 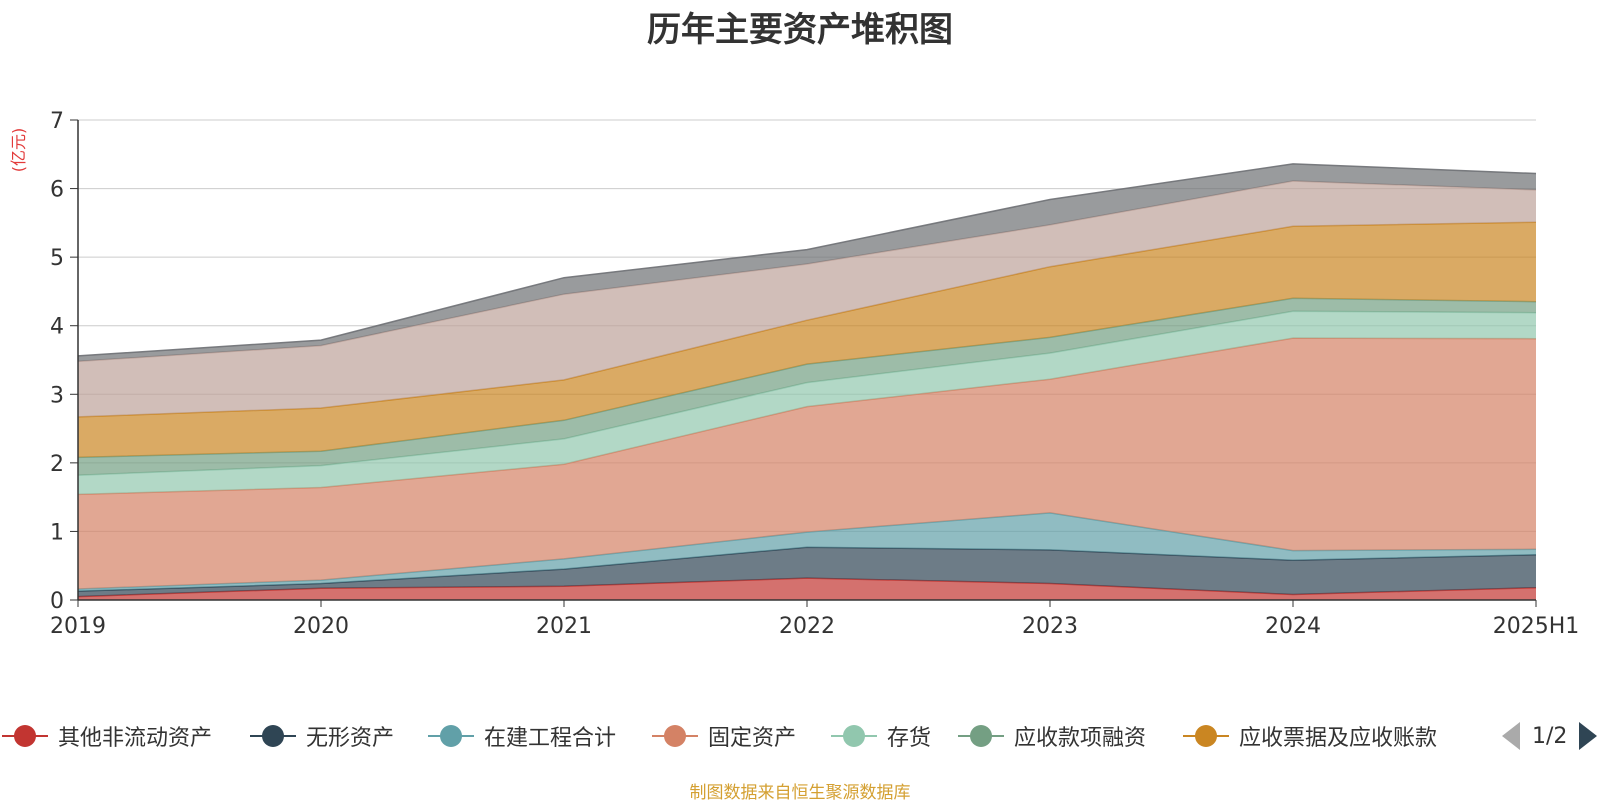 What do you see at coordinates (57, 121) in the screenshot?
I see `y-tick-label: 7` at bounding box center [57, 121].